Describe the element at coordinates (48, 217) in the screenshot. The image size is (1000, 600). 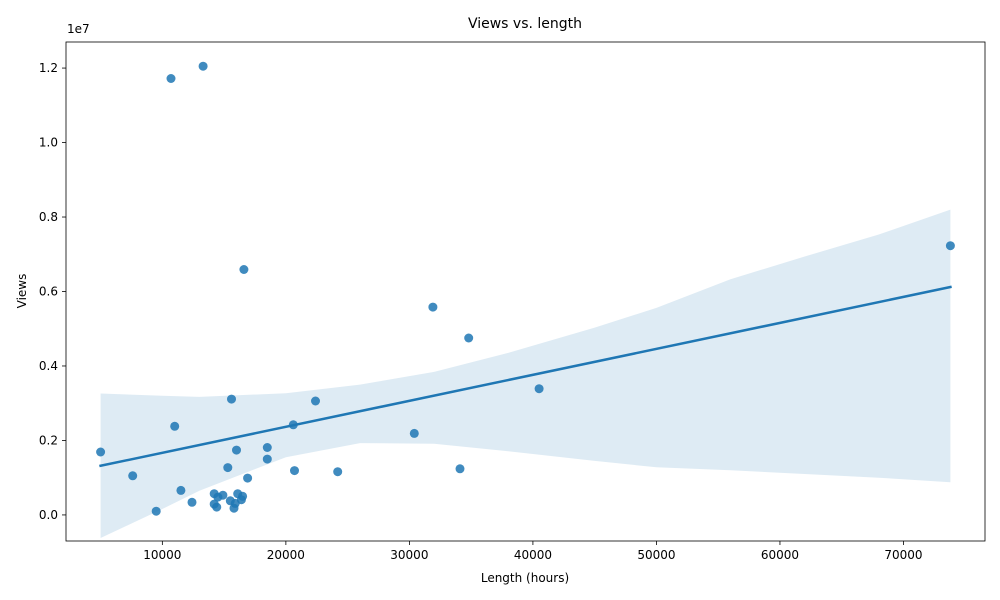
I see `y-tick-label: 0.8` at that location.